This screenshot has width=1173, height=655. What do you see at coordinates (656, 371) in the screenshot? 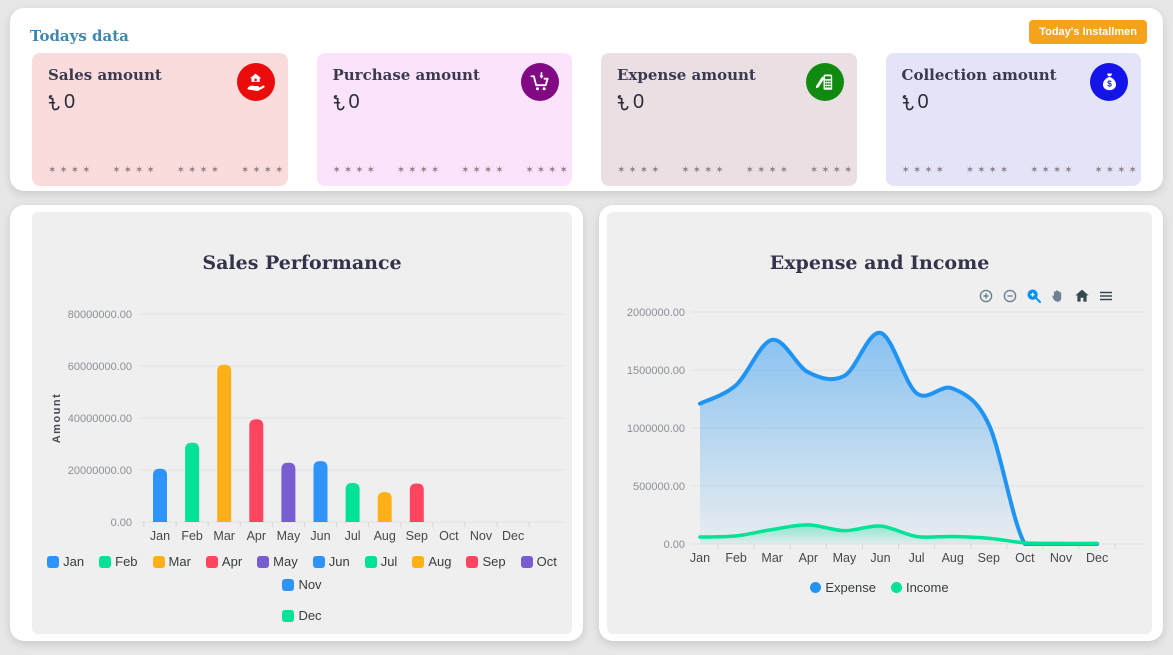
I see `svg-text: 1500000.00` at bounding box center [656, 371].